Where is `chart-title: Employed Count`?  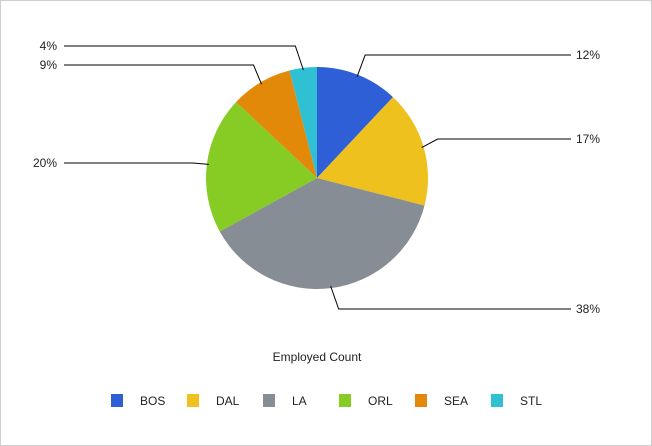
chart-title: Employed Count is located at coordinates (317, 357).